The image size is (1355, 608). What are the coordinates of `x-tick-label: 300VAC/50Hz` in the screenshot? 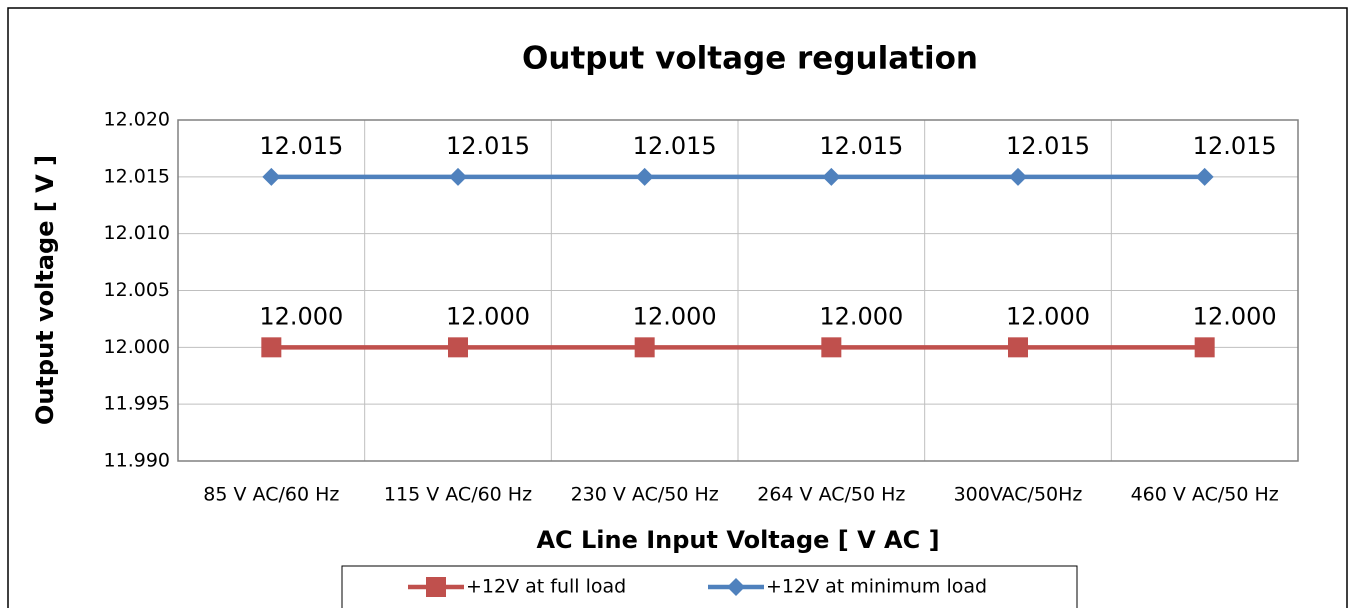 It's located at (1018, 495).